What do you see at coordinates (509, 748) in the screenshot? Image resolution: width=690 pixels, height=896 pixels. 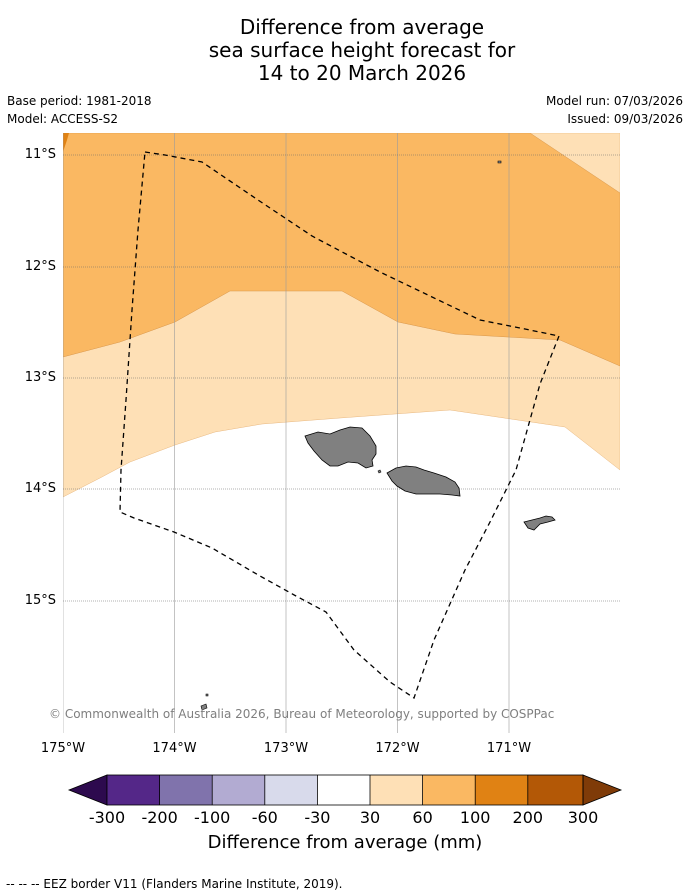 I see `lon-tick-171w: 171°W` at bounding box center [509, 748].